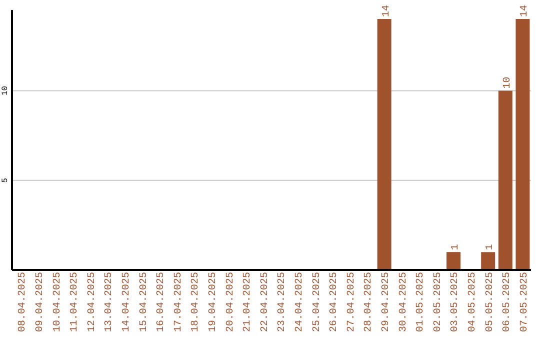  I want to click on x-tick-label: 01.05.2025, so click(421, 302).